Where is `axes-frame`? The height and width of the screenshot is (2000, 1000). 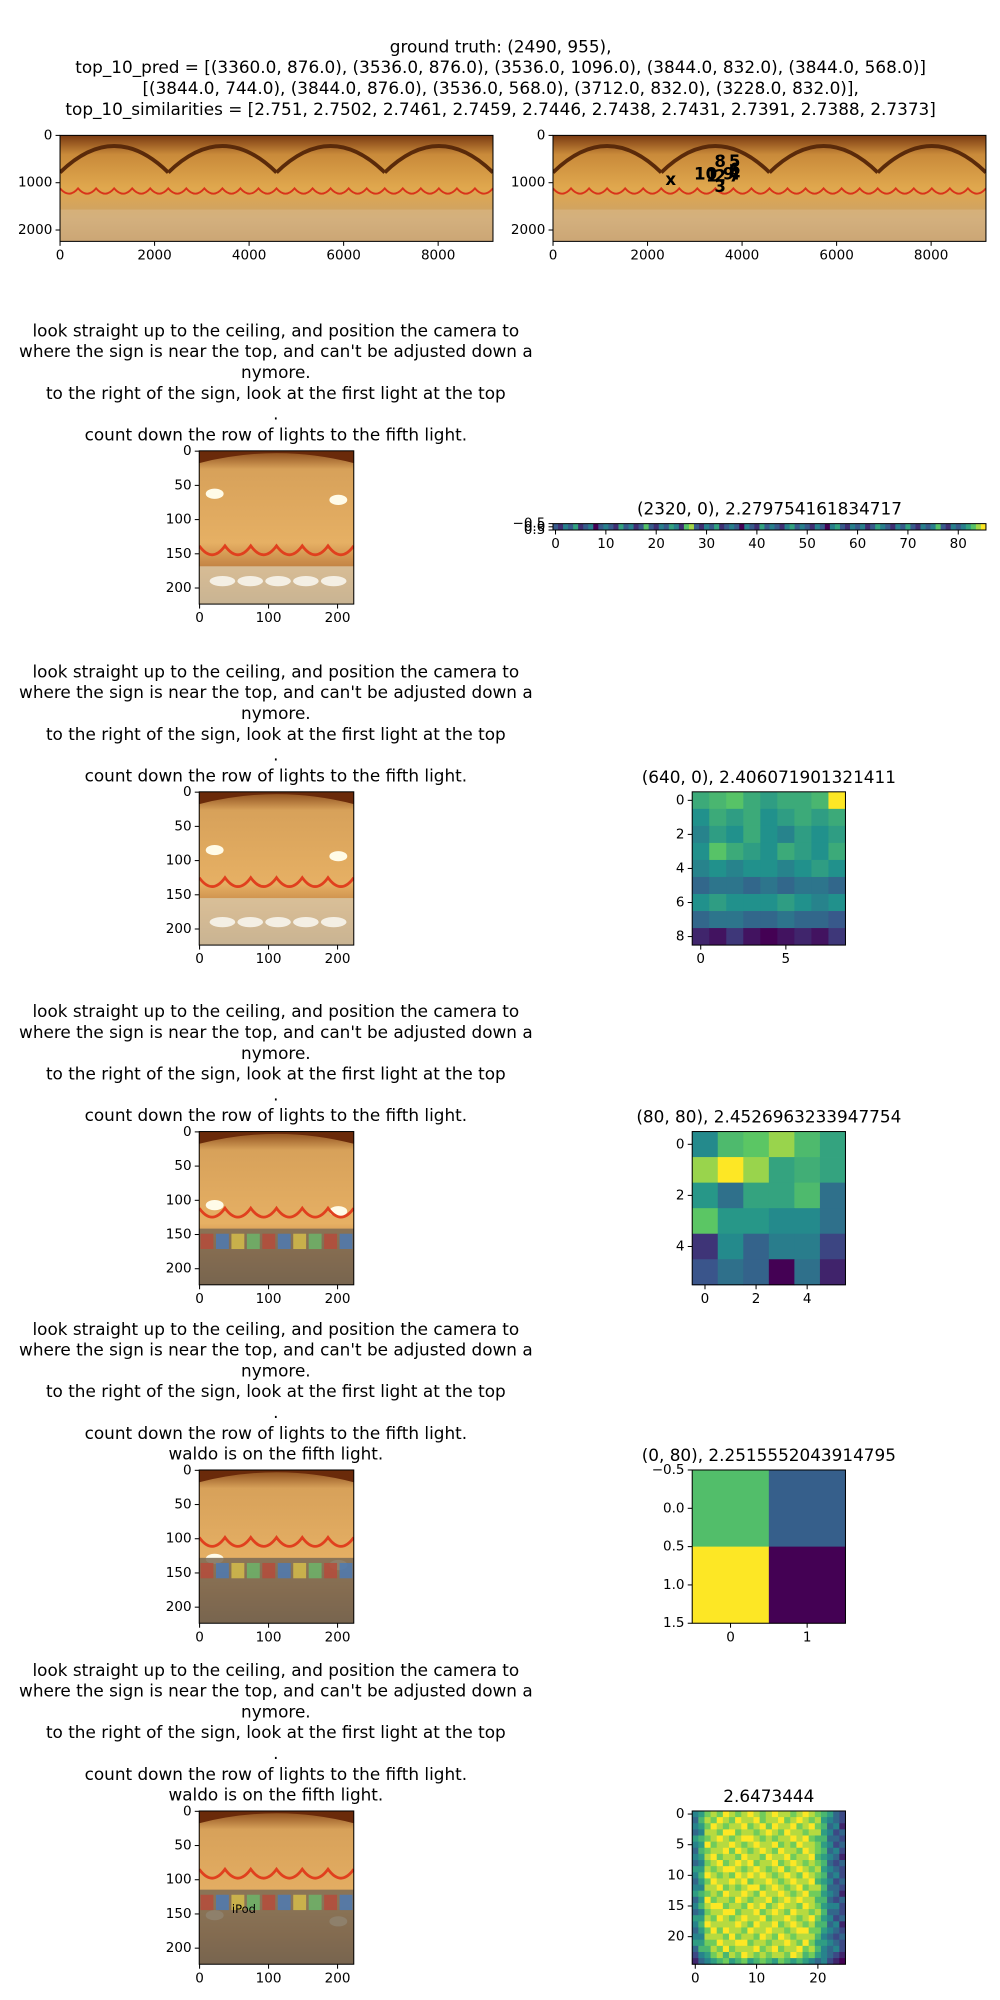 axes-frame is located at coordinates (276, 1208).